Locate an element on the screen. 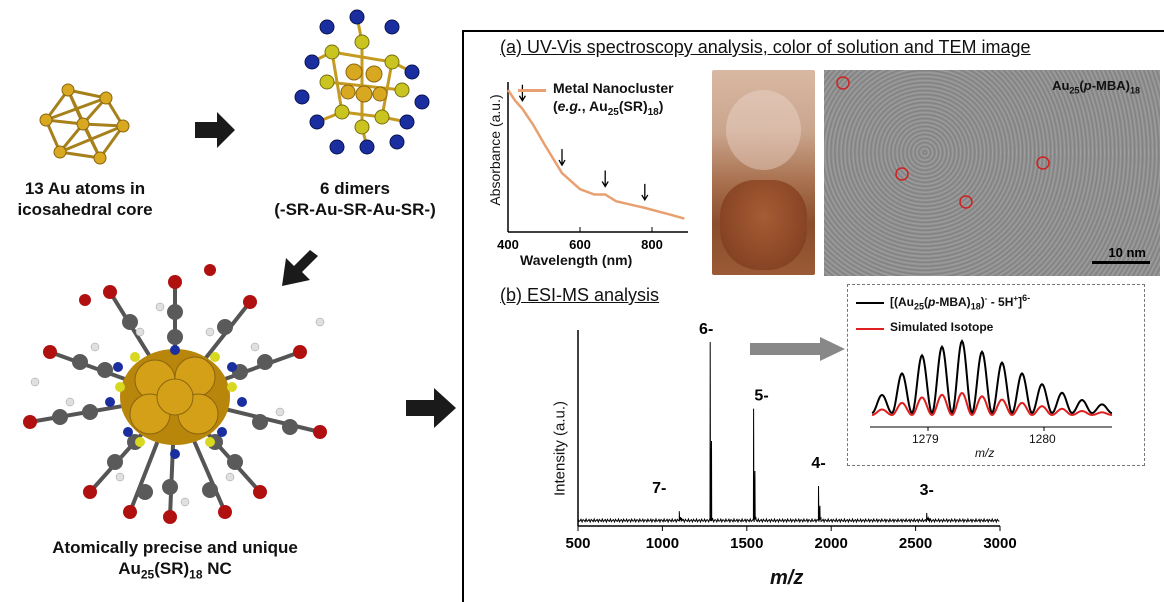 This screenshot has height=602, width=1164. dimer-caption-line1: 6 dimers is located at coordinates (355, 188).